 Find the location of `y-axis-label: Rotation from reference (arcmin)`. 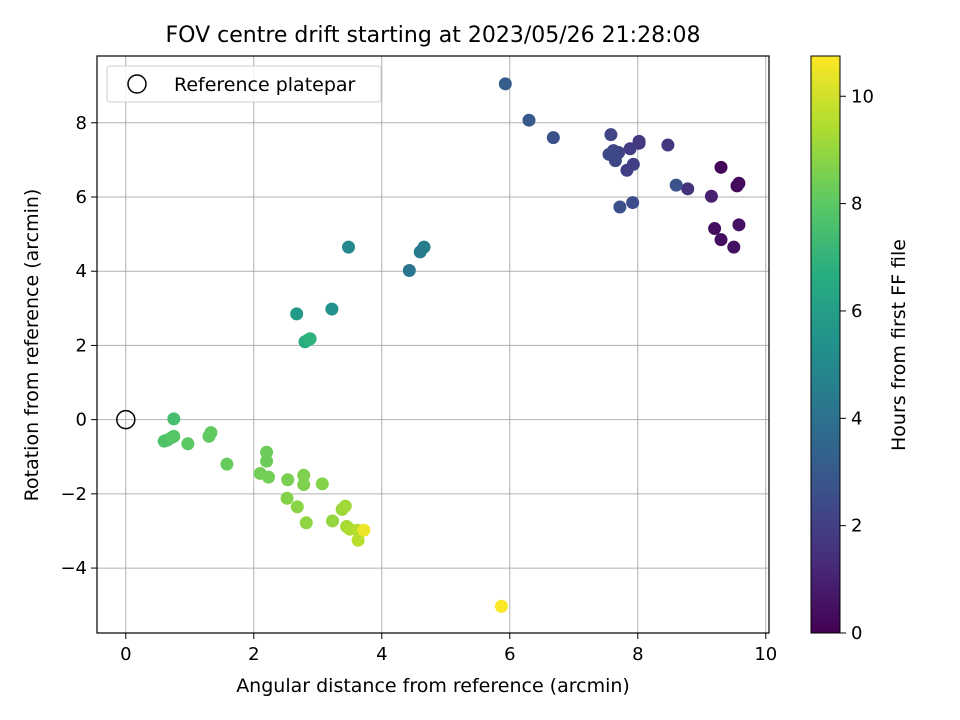

y-axis-label: Rotation from reference (arcmin) is located at coordinates (32, 345).